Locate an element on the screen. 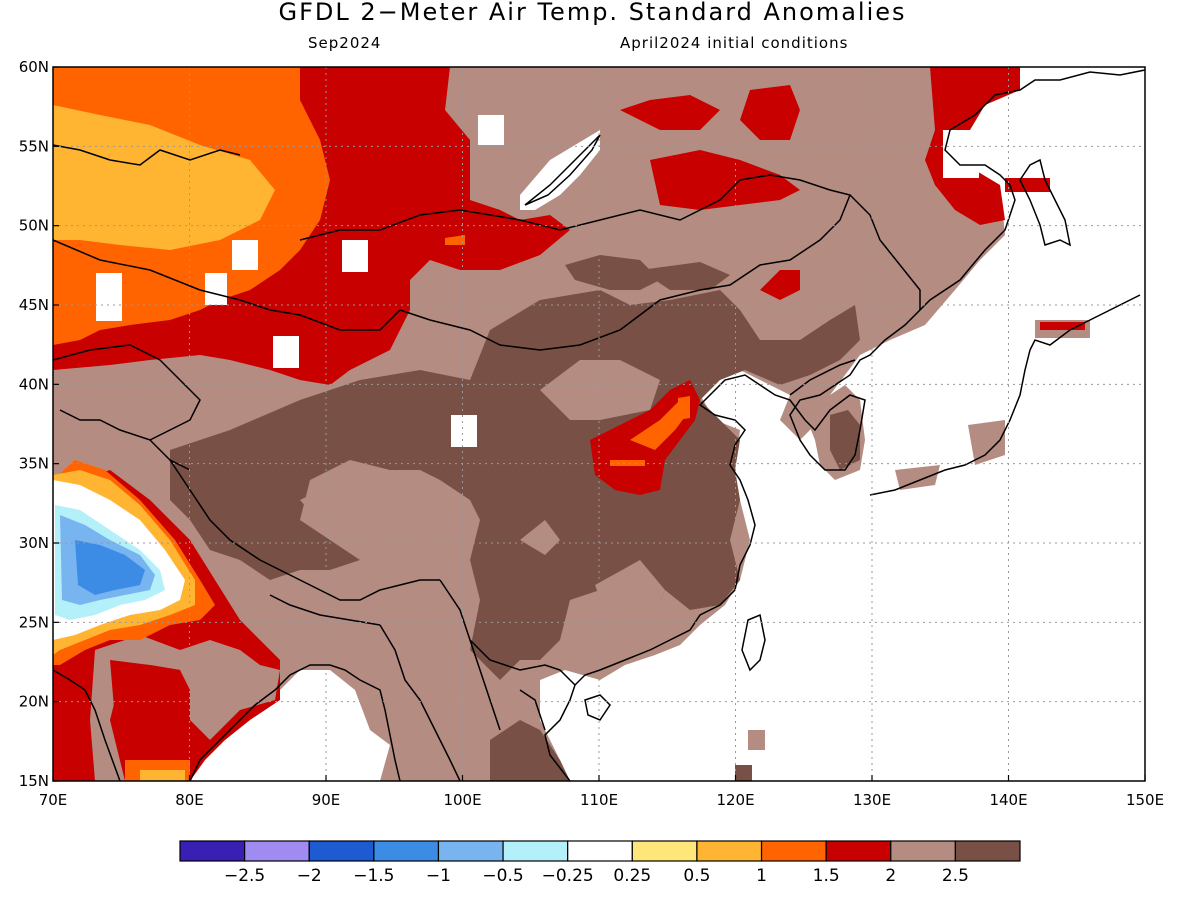  anomaly-orange-henan is located at coordinates (627, 463).